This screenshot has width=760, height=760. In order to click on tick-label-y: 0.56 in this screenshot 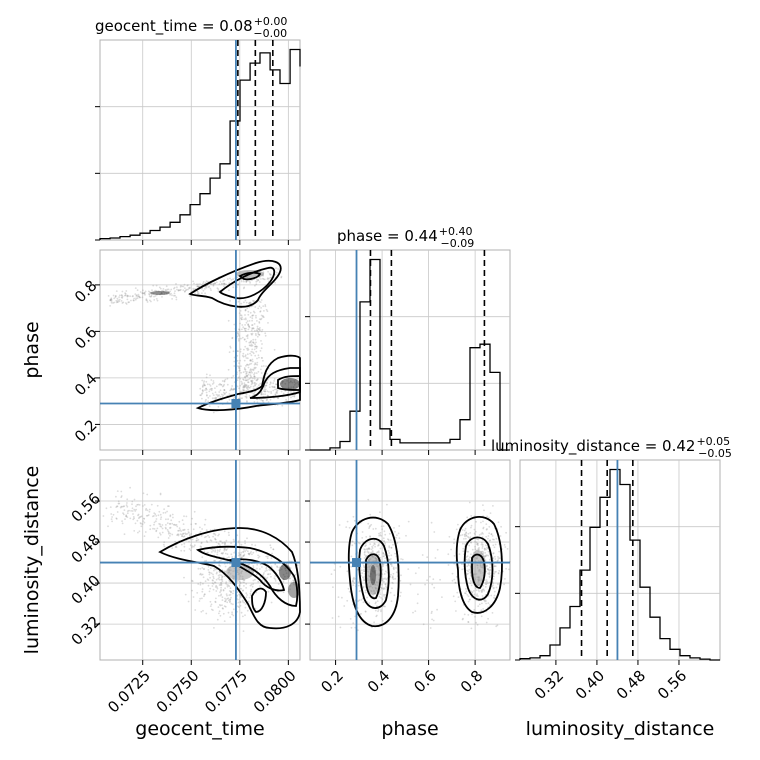, I will do `click(86, 507)`.